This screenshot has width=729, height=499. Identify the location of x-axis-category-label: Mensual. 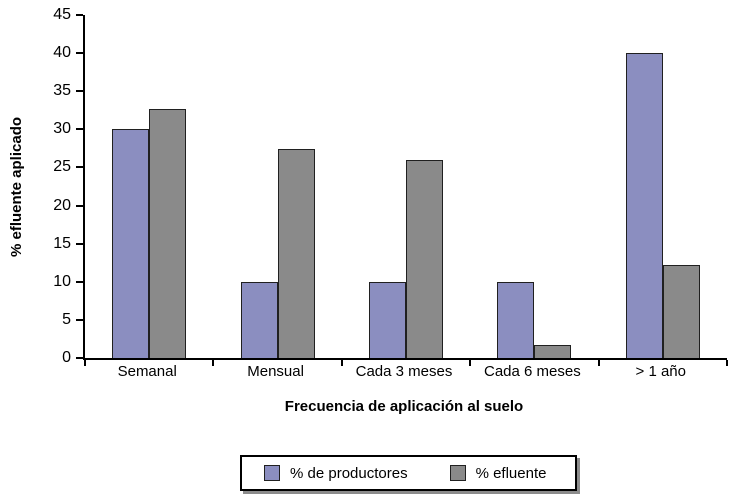
(275, 371).